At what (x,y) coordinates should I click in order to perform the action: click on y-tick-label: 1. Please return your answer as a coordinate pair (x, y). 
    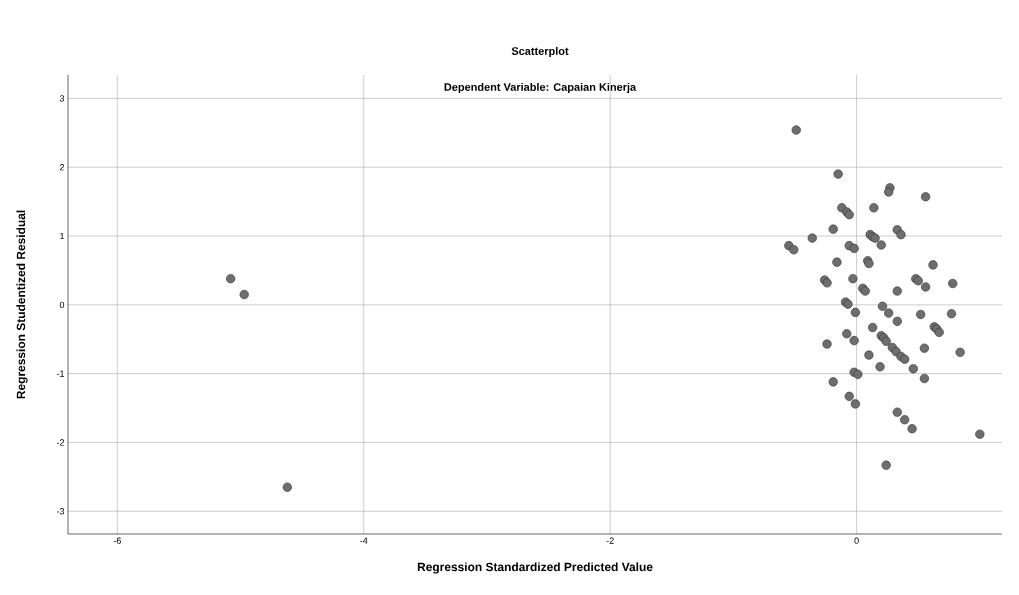
    Looking at the image, I should click on (62, 236).